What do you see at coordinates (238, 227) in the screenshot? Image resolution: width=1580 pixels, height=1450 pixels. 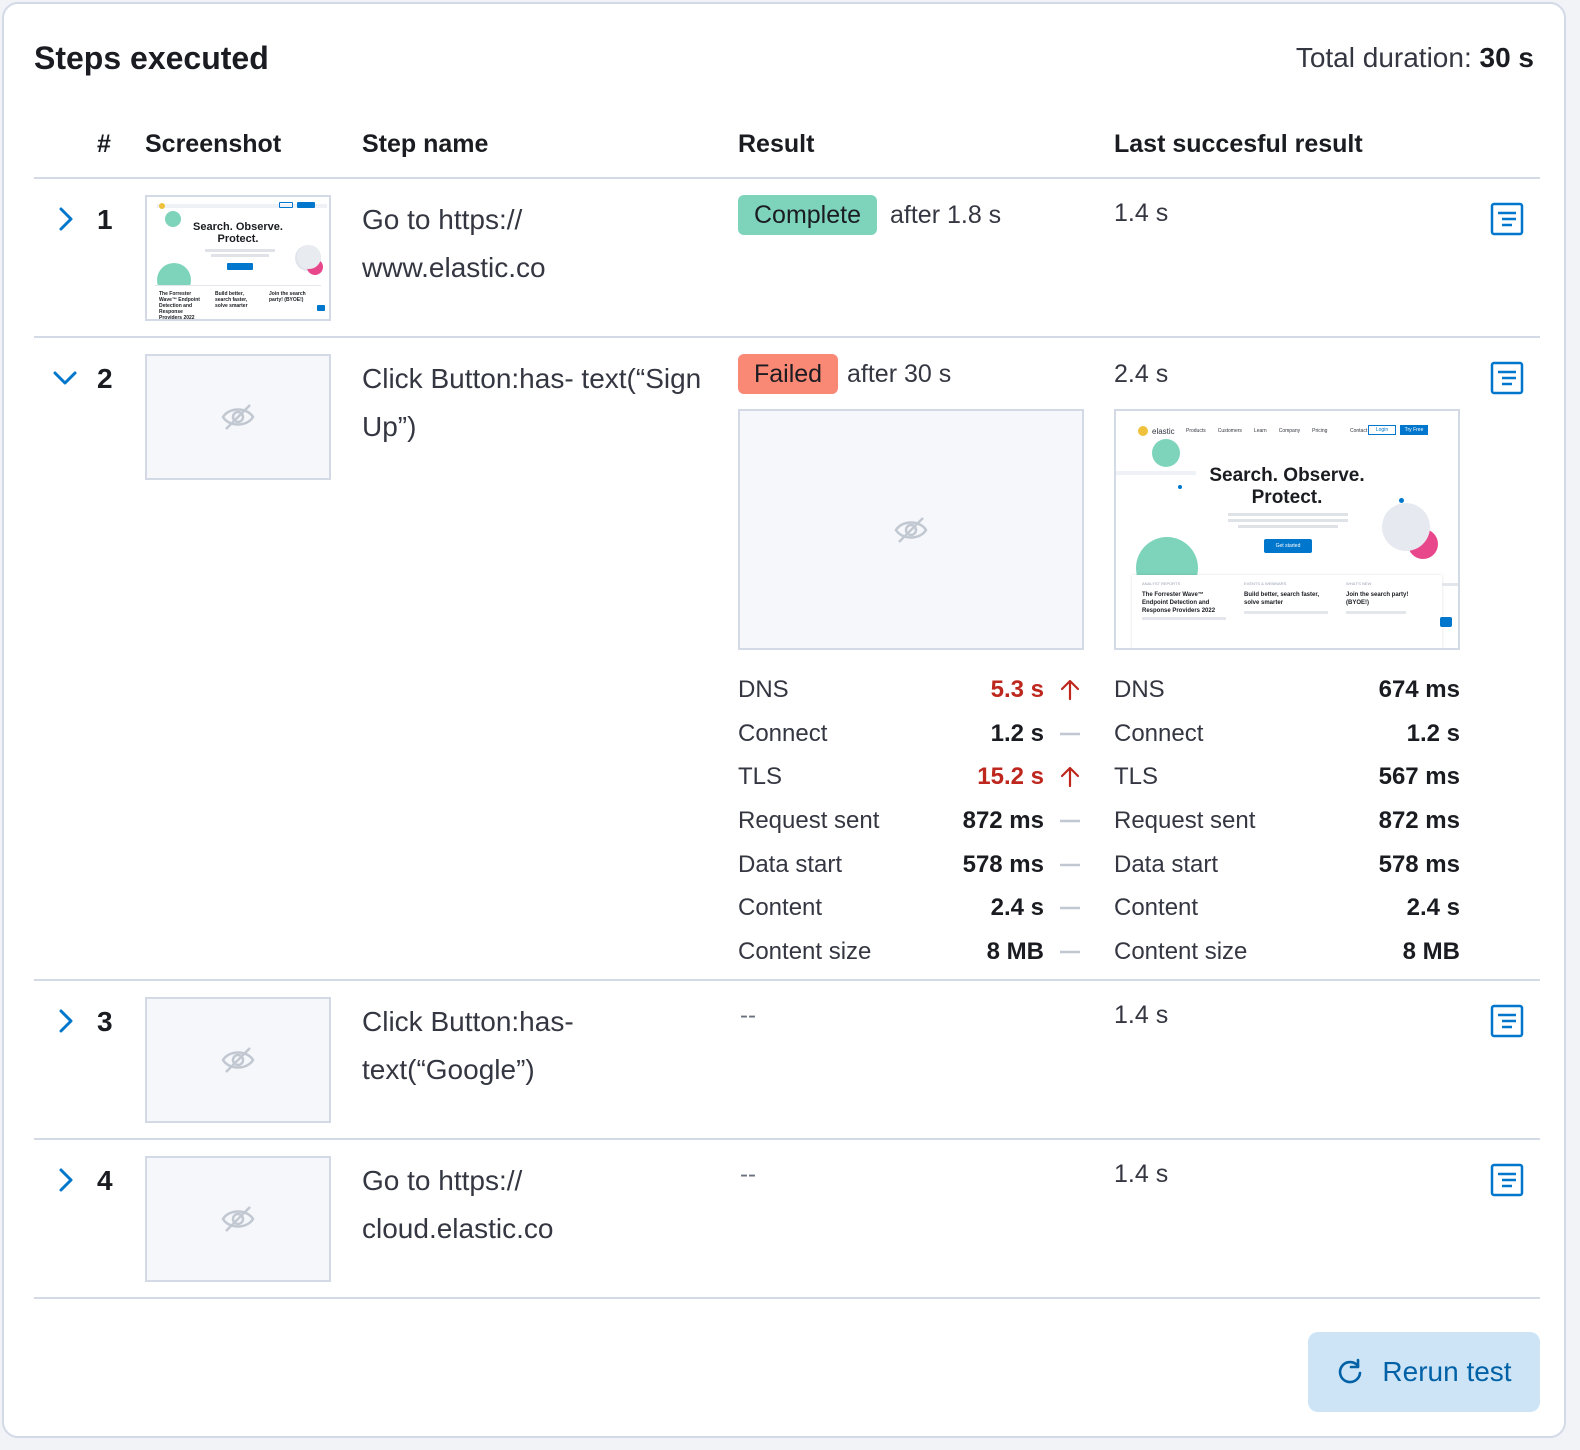 I see `thumb-headline-1: Search. Observe.` at bounding box center [238, 227].